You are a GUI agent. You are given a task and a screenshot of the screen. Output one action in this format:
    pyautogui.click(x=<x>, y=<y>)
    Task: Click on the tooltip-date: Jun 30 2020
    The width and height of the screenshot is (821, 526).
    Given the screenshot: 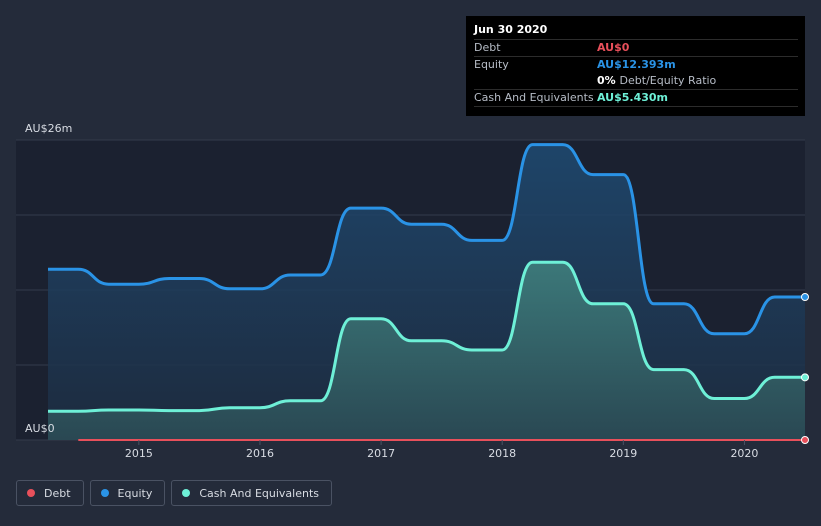 What is the action you would take?
    pyautogui.click(x=511, y=29)
    